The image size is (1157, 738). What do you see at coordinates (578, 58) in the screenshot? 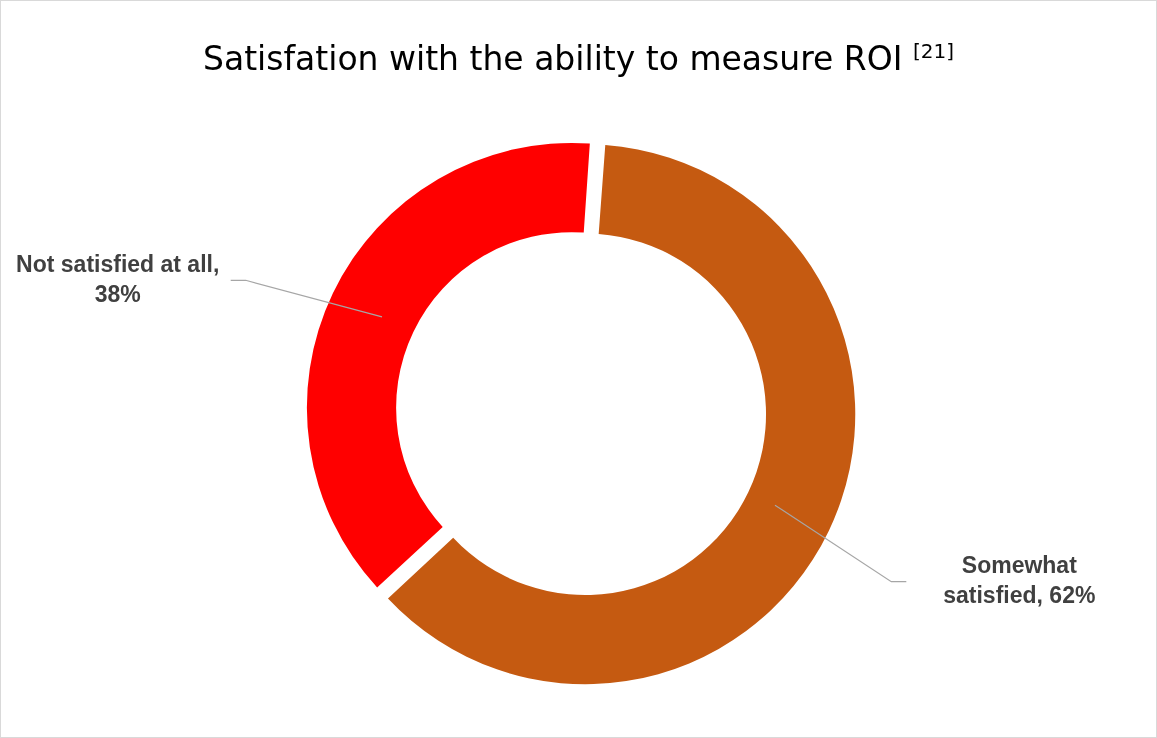
I see `chart-title: Satisfation with the ability to measure ROI $^{[21]}$` at bounding box center [578, 58].